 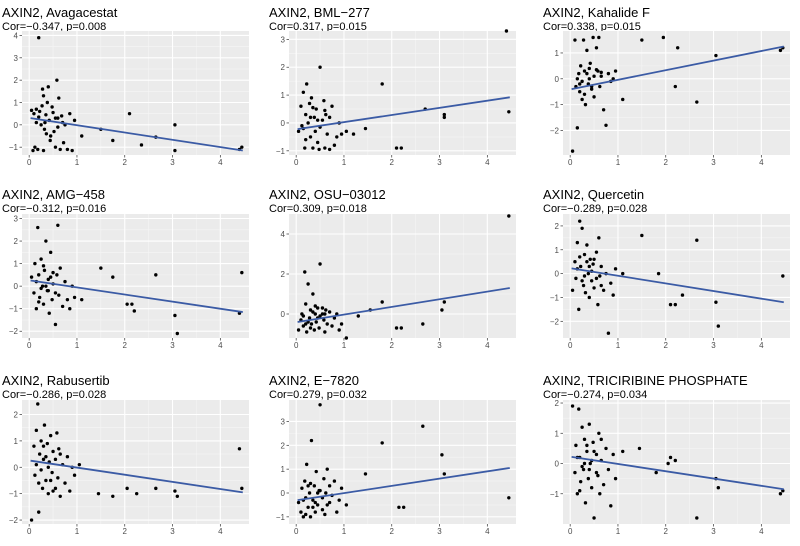 I want to click on y-tick-label: 2, so click(x=557, y=226).